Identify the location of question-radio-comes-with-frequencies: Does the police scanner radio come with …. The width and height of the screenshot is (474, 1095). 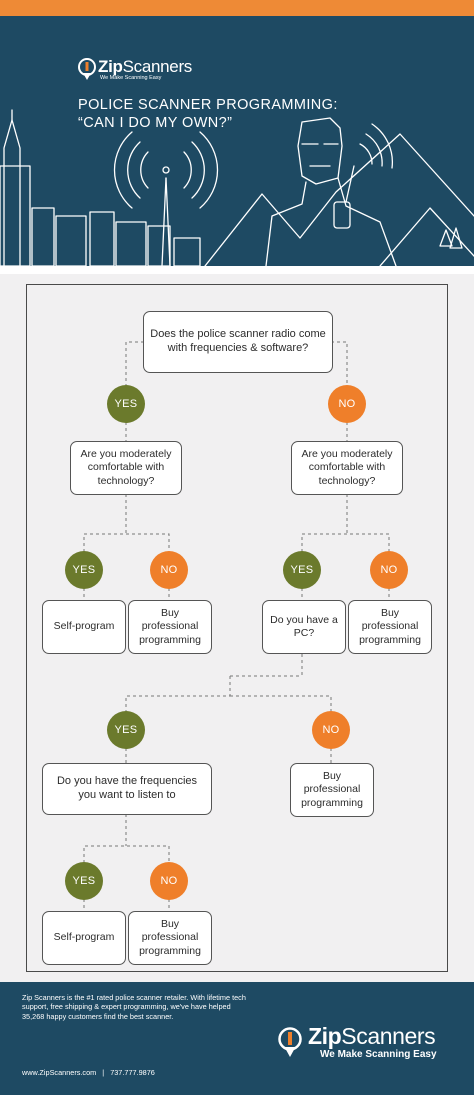
(238, 342).